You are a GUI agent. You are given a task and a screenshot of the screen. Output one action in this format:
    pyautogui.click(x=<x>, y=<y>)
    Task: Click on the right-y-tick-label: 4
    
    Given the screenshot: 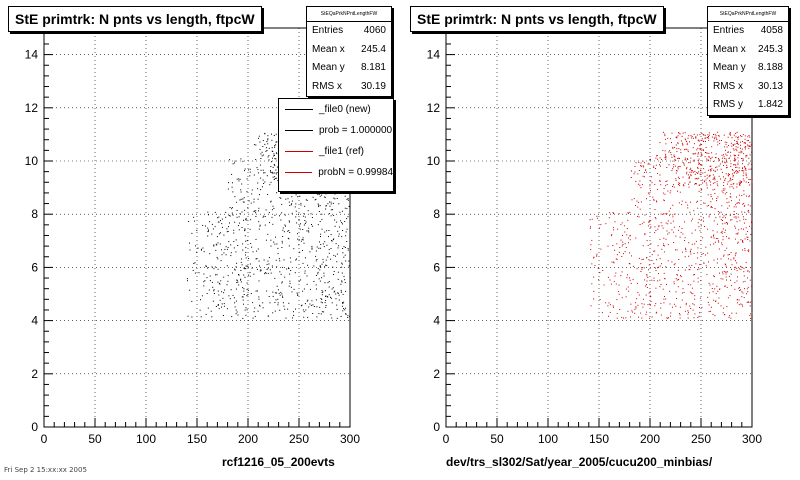 What is the action you would take?
    pyautogui.click(x=436, y=321)
    